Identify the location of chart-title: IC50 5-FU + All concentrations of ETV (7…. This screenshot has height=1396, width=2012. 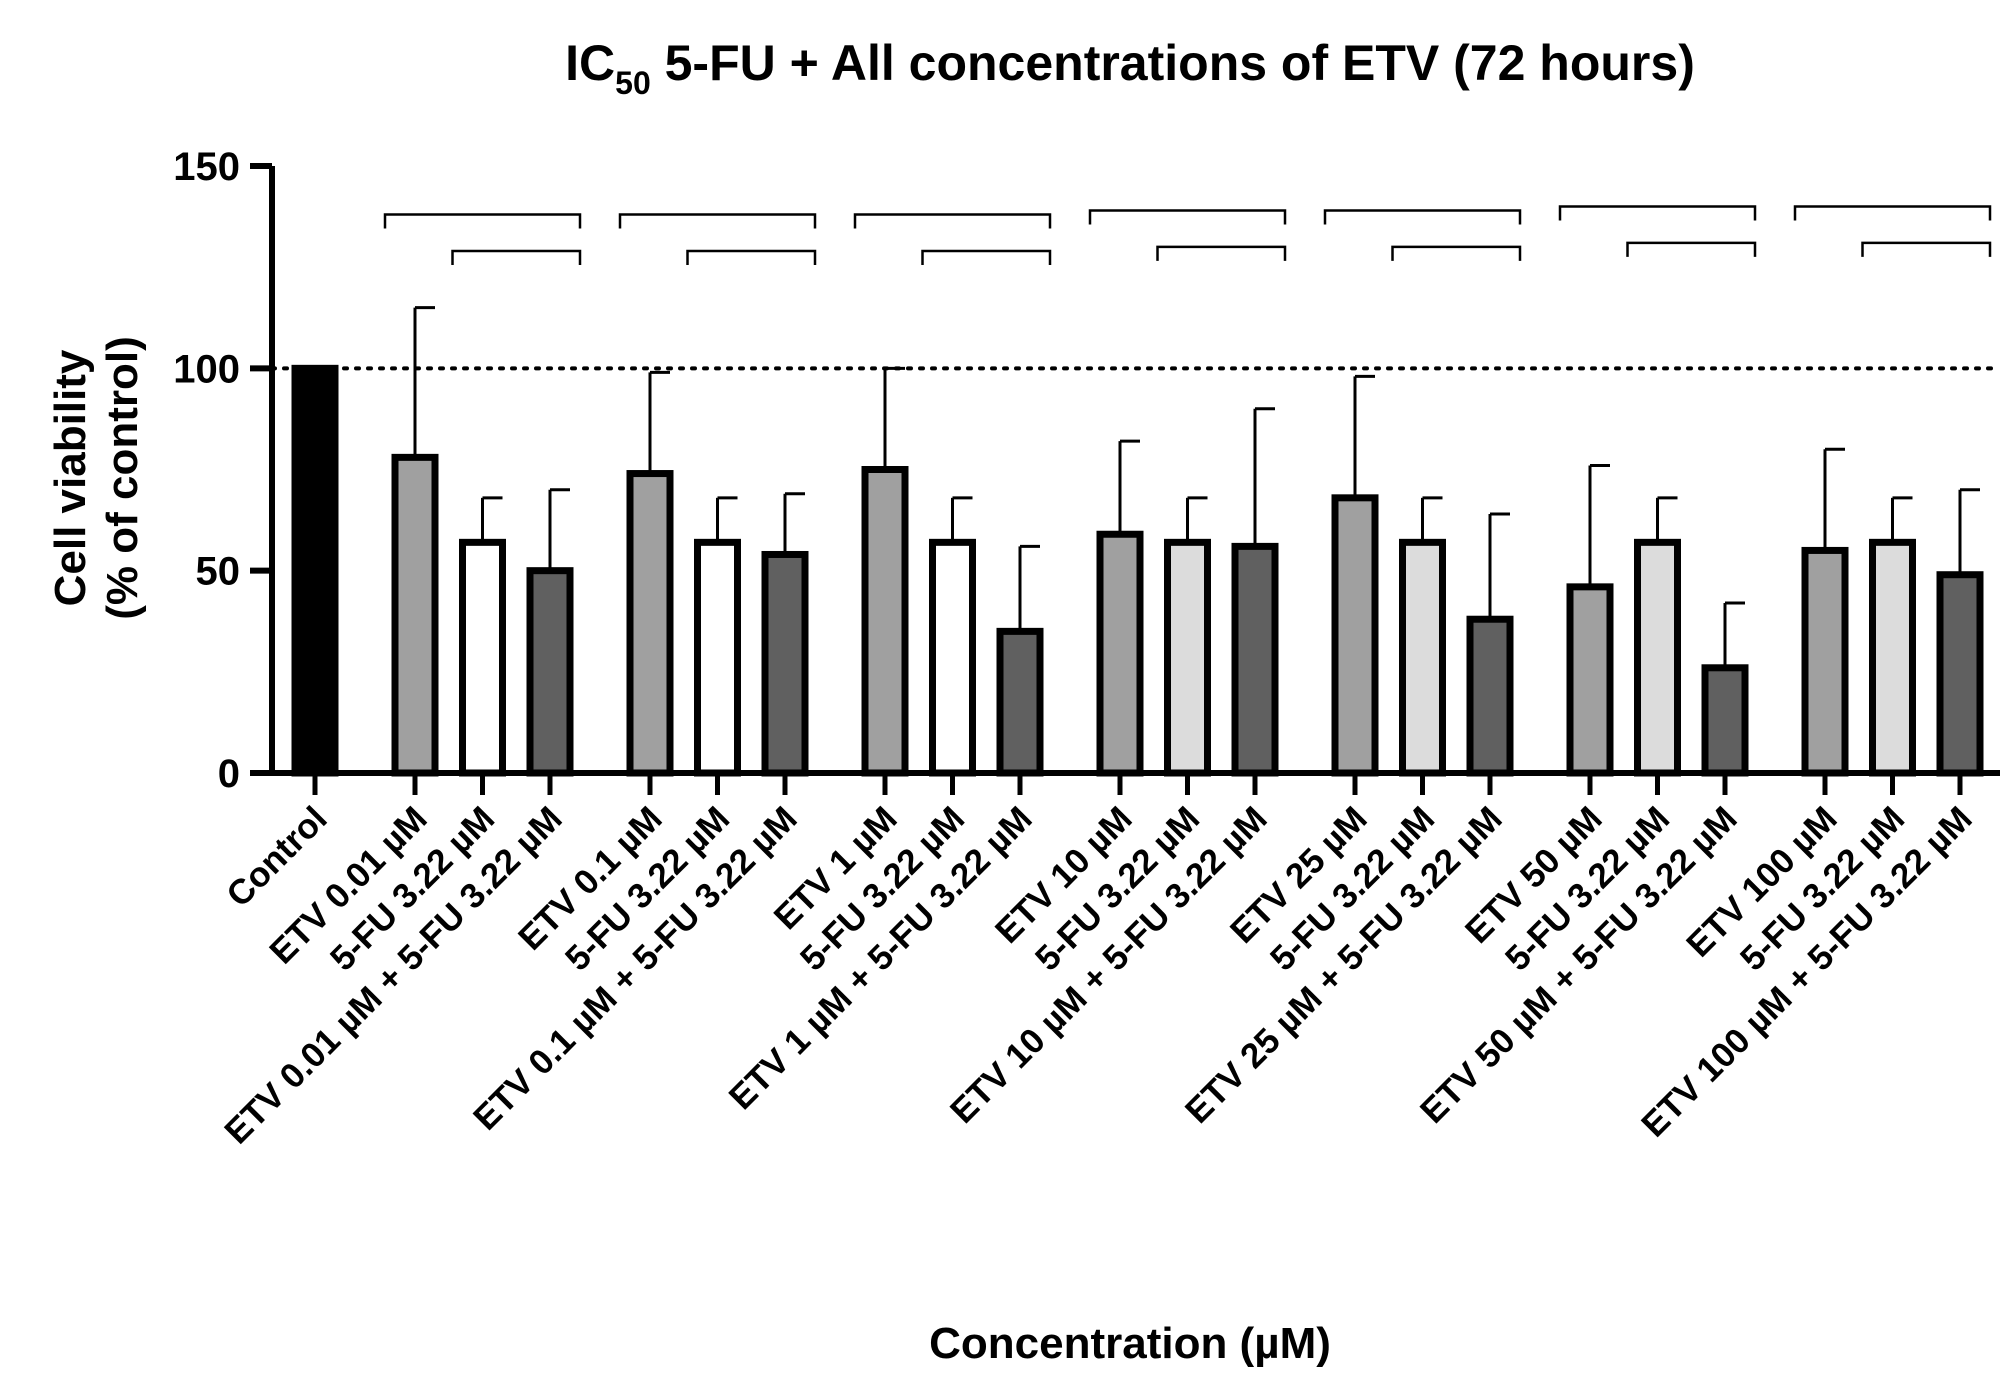
(1130, 68).